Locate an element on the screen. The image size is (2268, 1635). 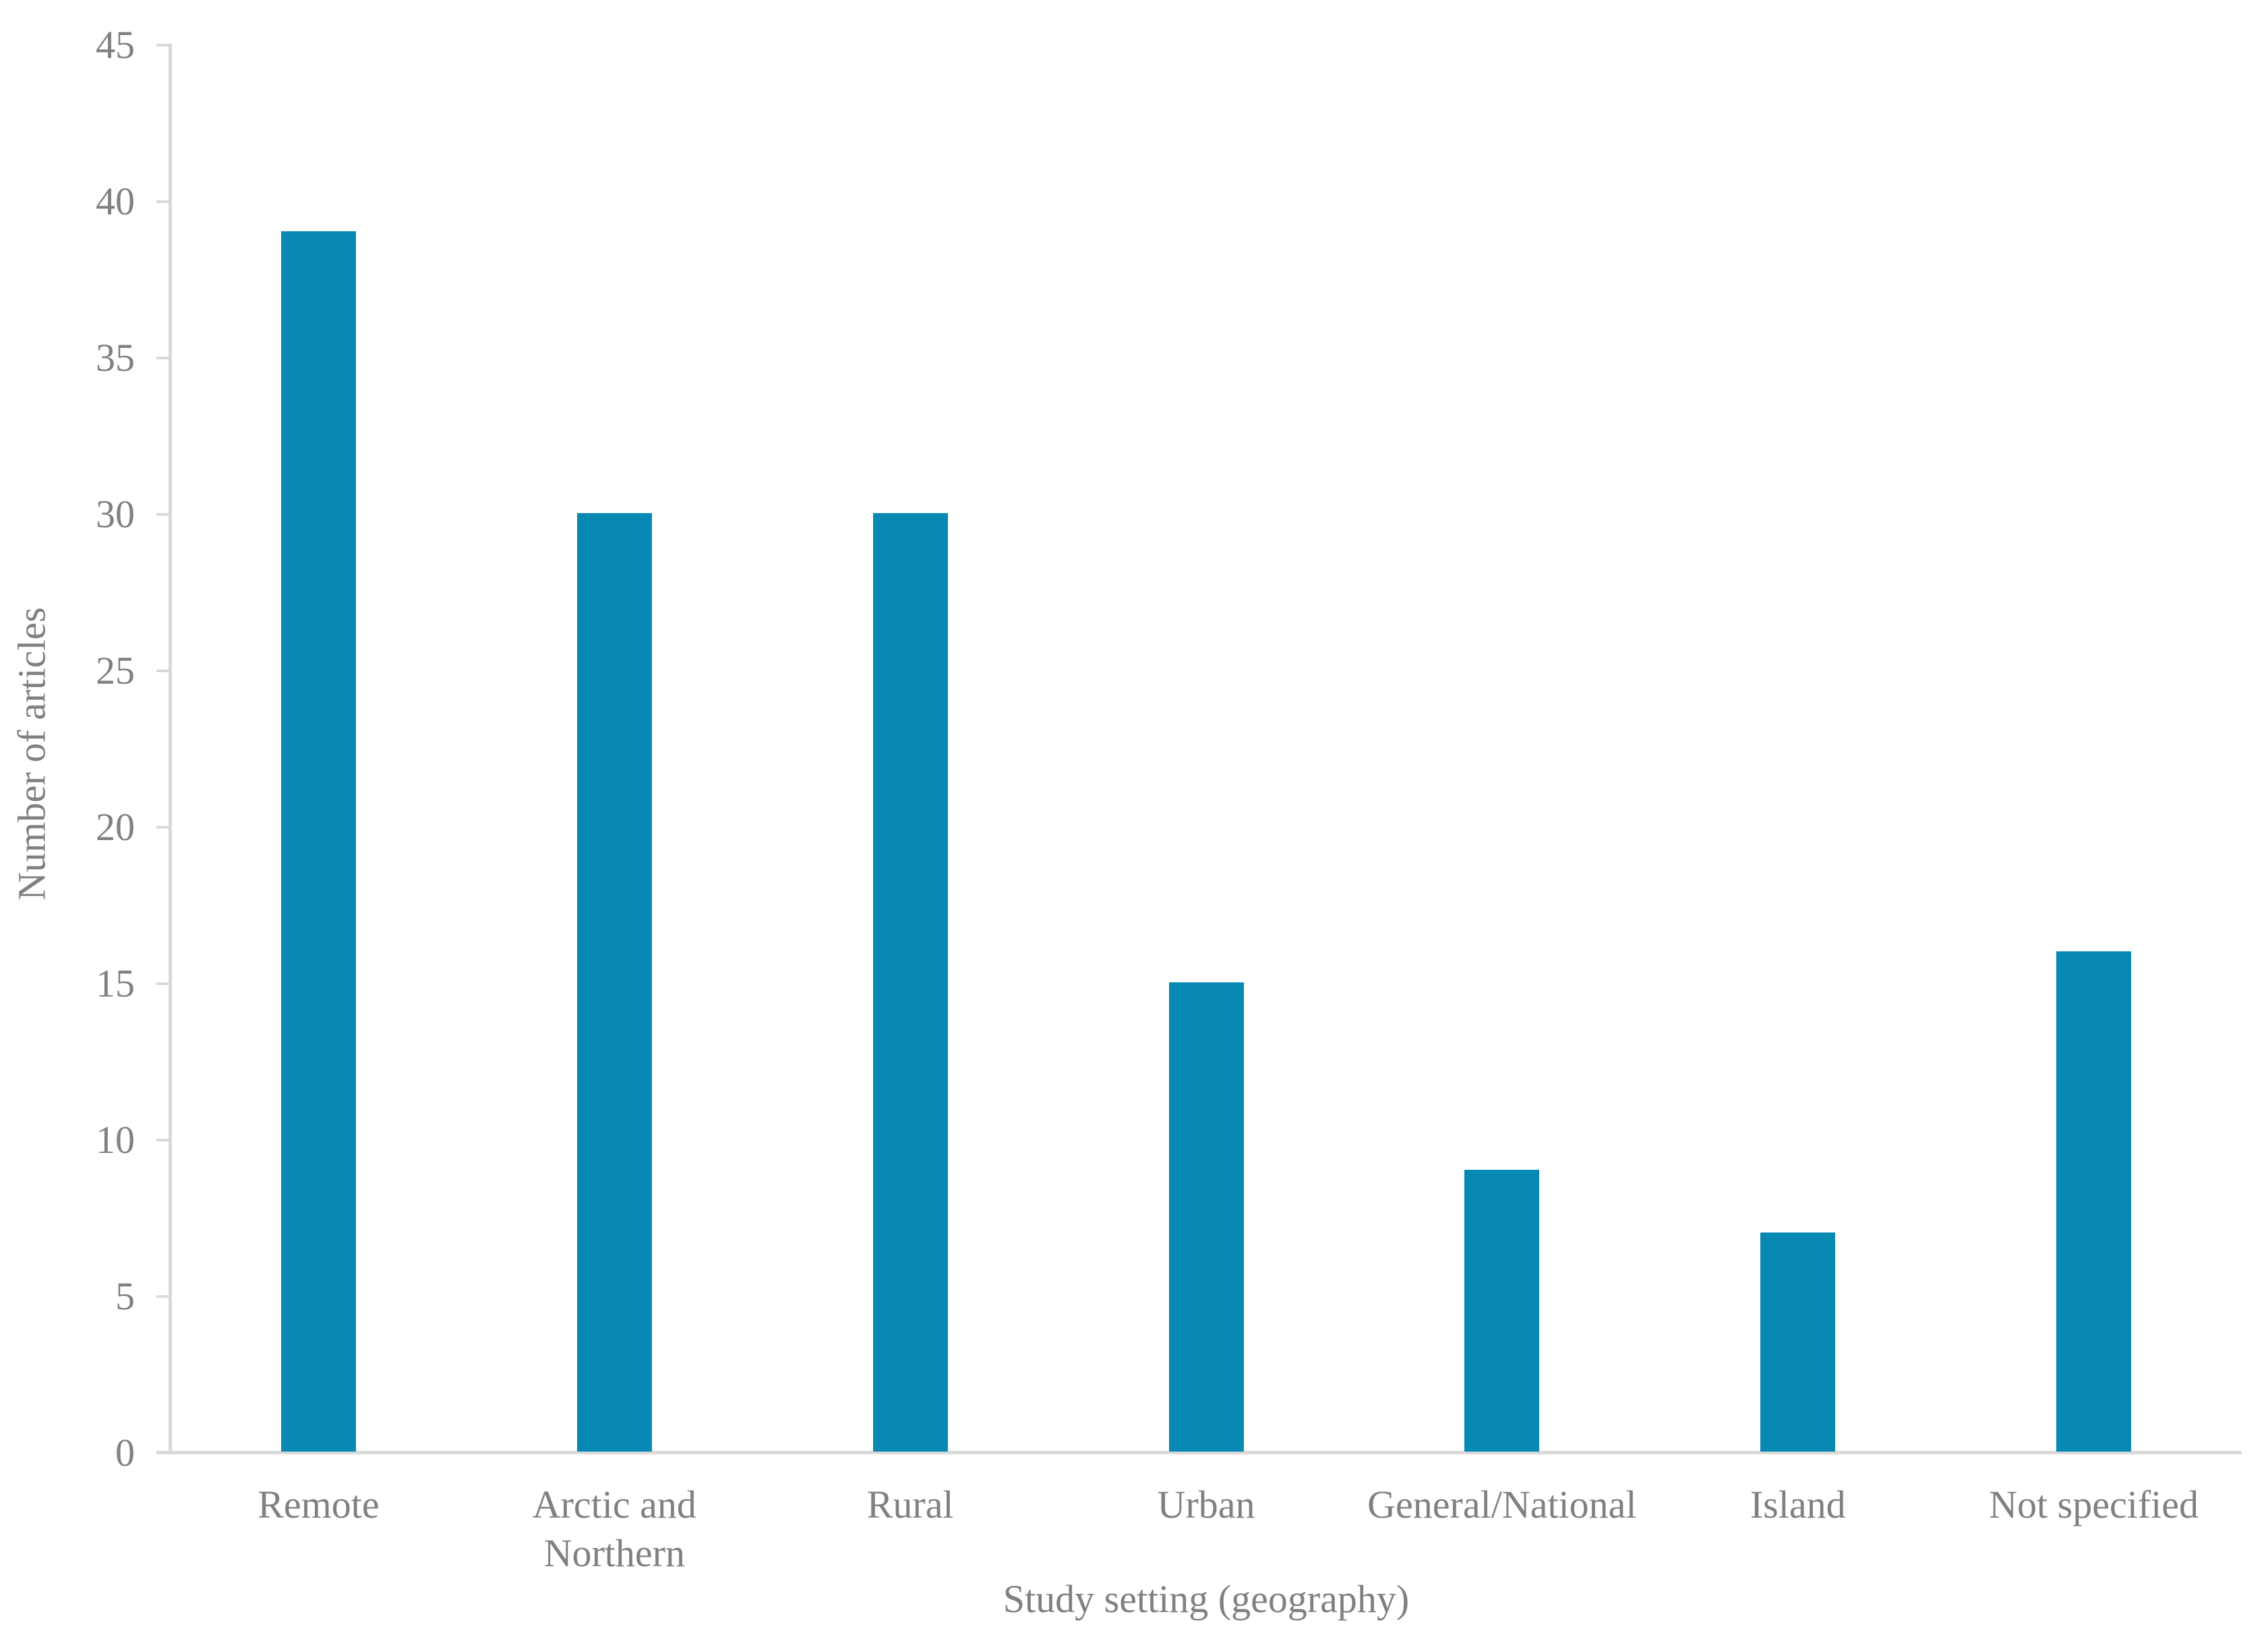
y-tick-label: 15 is located at coordinates (116, 983).